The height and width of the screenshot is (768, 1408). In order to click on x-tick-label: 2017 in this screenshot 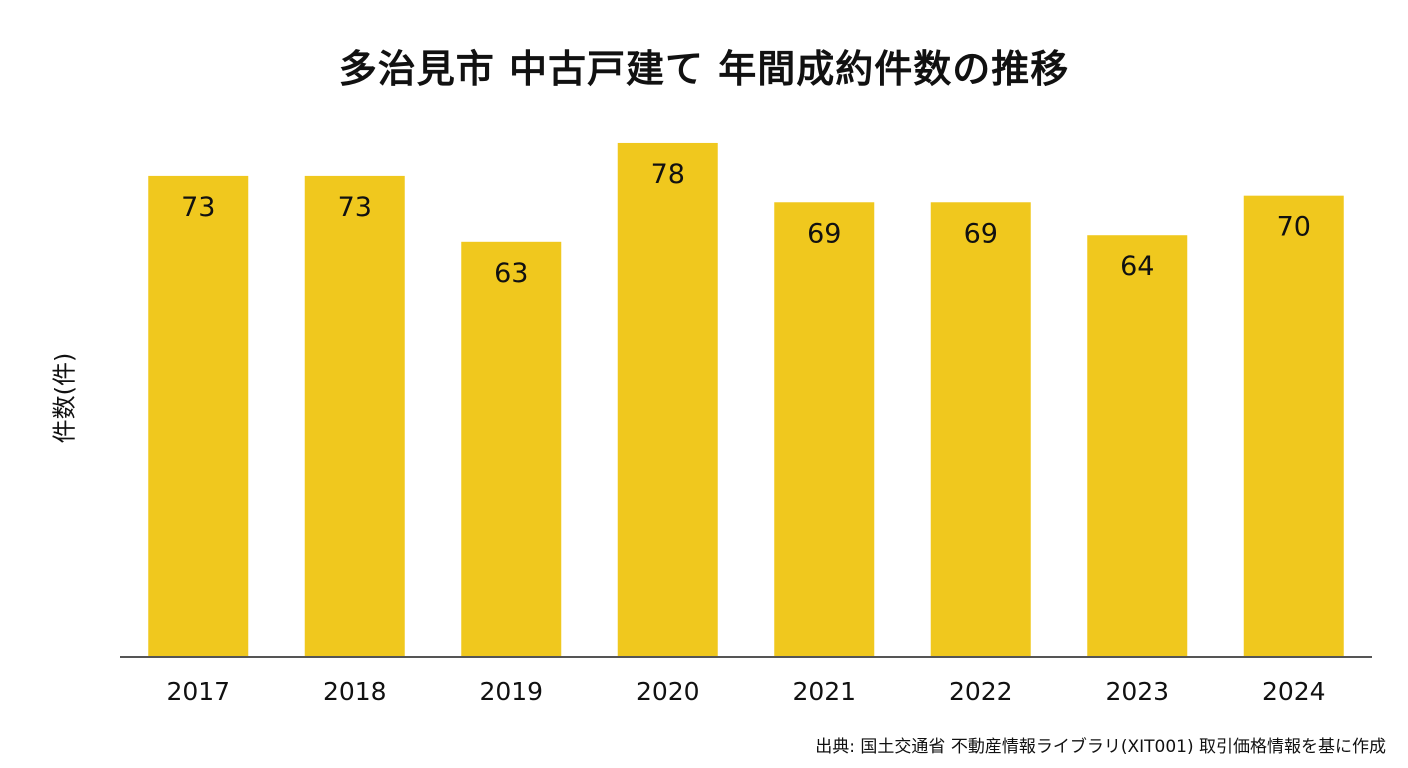, I will do `click(198, 691)`.